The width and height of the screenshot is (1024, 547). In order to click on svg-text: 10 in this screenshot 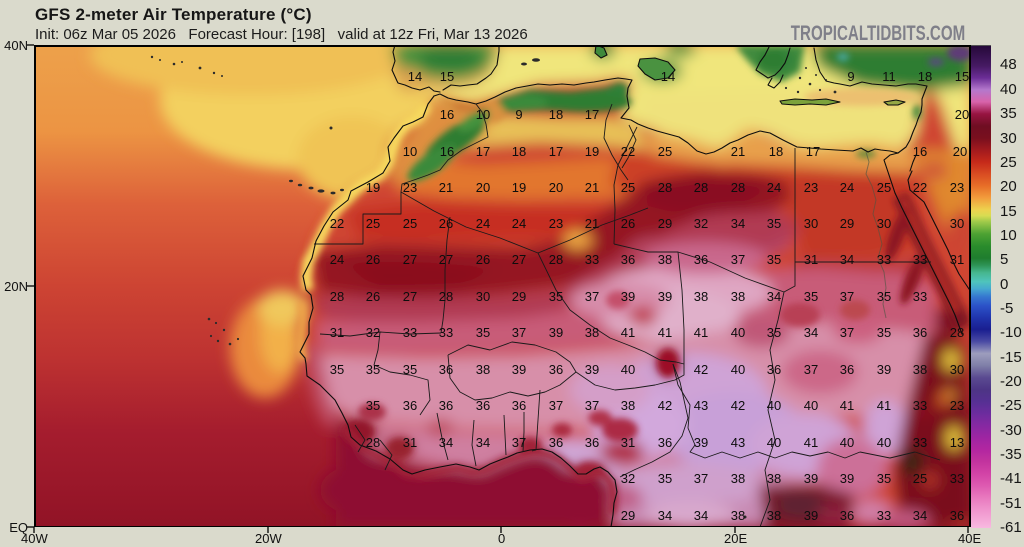, I will do `click(410, 151)`.